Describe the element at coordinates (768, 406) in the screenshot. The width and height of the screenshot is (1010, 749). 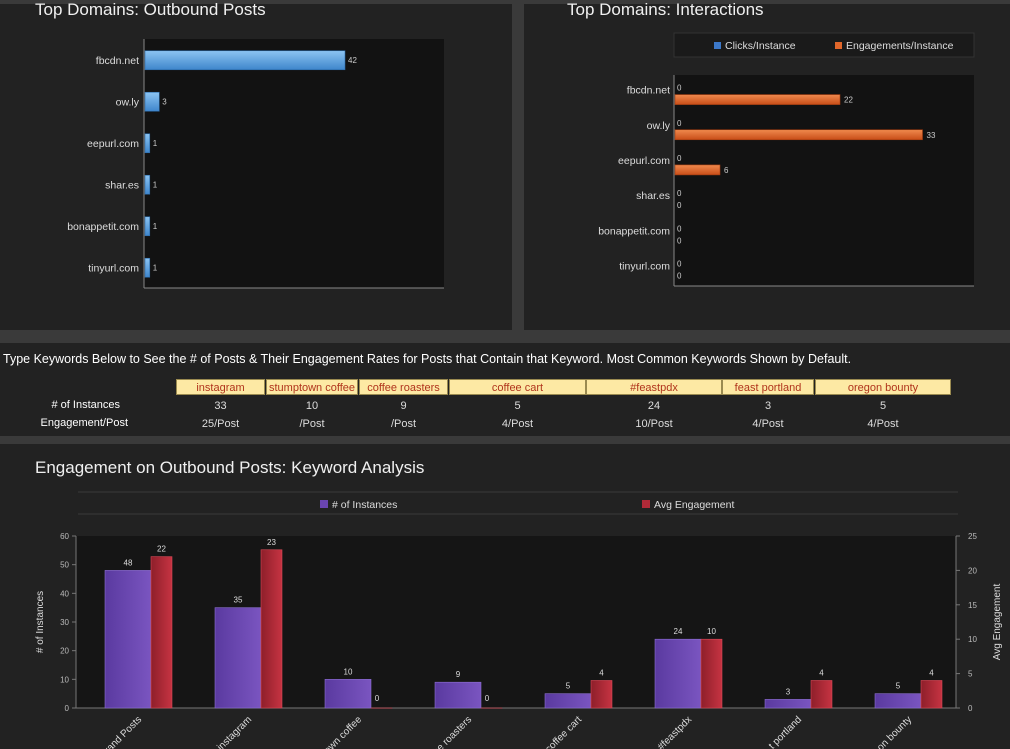
I see `instances-value: 3` at that location.